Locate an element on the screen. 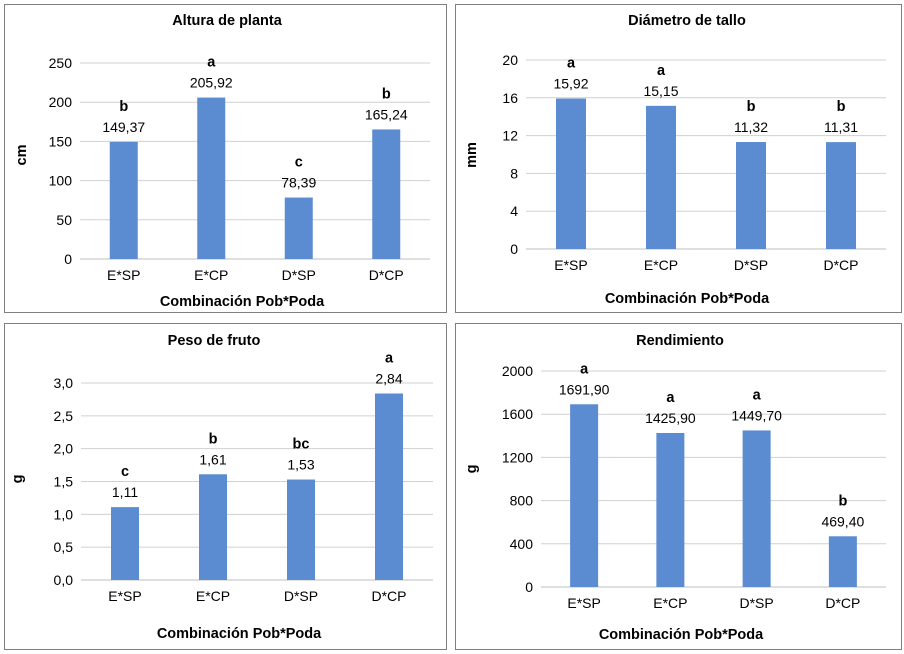 The image size is (904, 654). data-label: 149,37 is located at coordinates (123, 127).